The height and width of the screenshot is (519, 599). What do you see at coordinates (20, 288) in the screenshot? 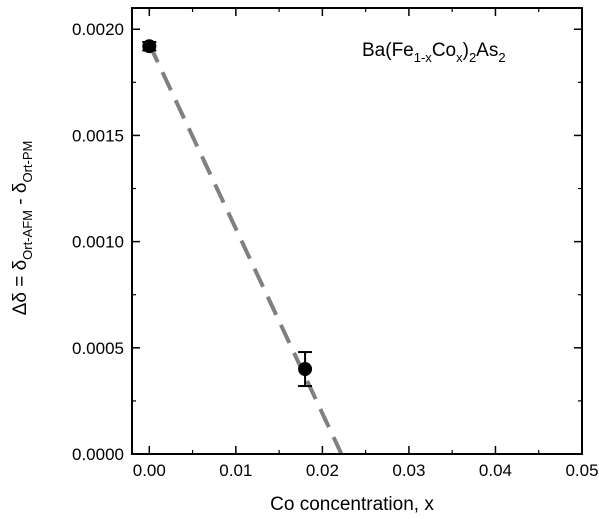
I see `y-label-part: Δδ = δ` at bounding box center [20, 288].